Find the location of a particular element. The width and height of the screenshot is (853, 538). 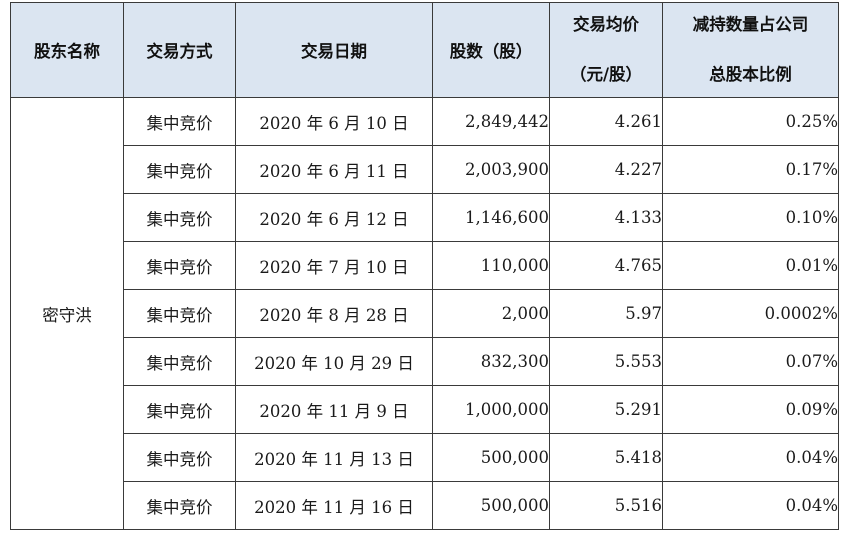

table-row: 集中竞价 2020 年 10 月 29 日 832,300 5.553 0.07% is located at coordinates (425, 361).